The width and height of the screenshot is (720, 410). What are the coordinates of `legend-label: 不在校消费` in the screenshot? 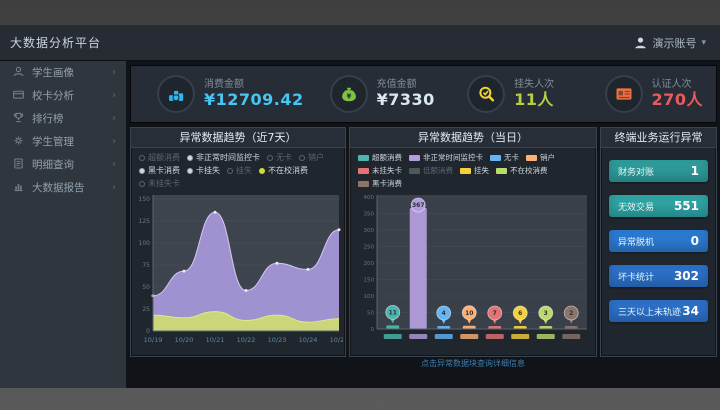 It's located at (288, 170).